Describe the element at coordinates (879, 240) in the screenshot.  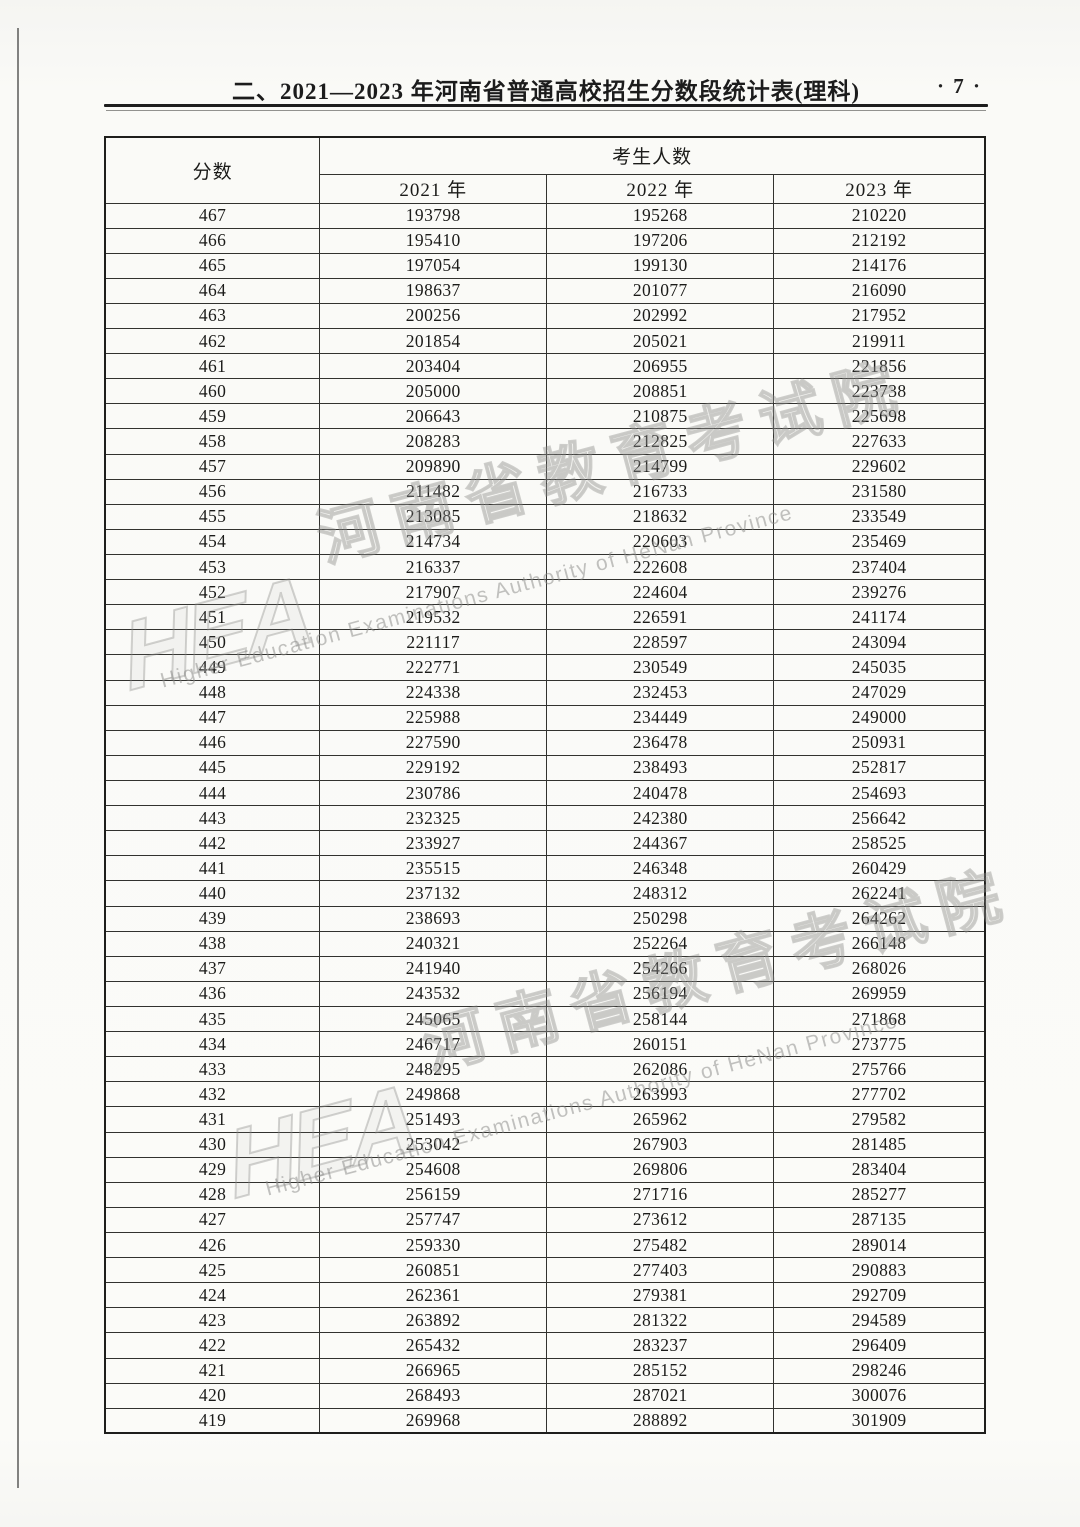
I see `count-cell-2023: 212192` at that location.